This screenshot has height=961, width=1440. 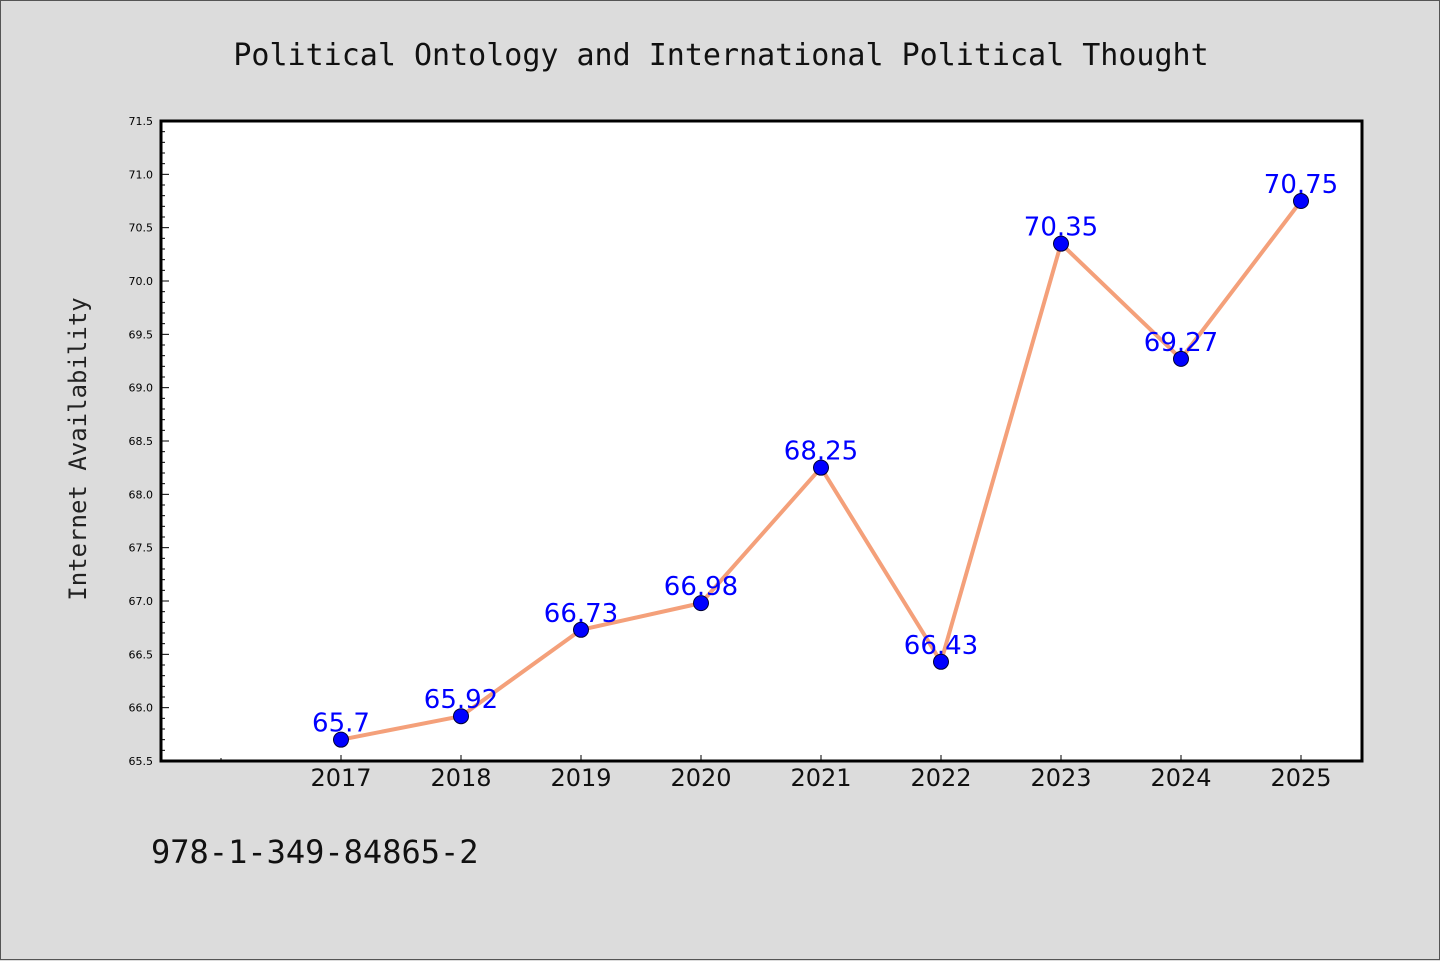 I want to click on x-tick-label: 2023, so click(x=1060, y=778).